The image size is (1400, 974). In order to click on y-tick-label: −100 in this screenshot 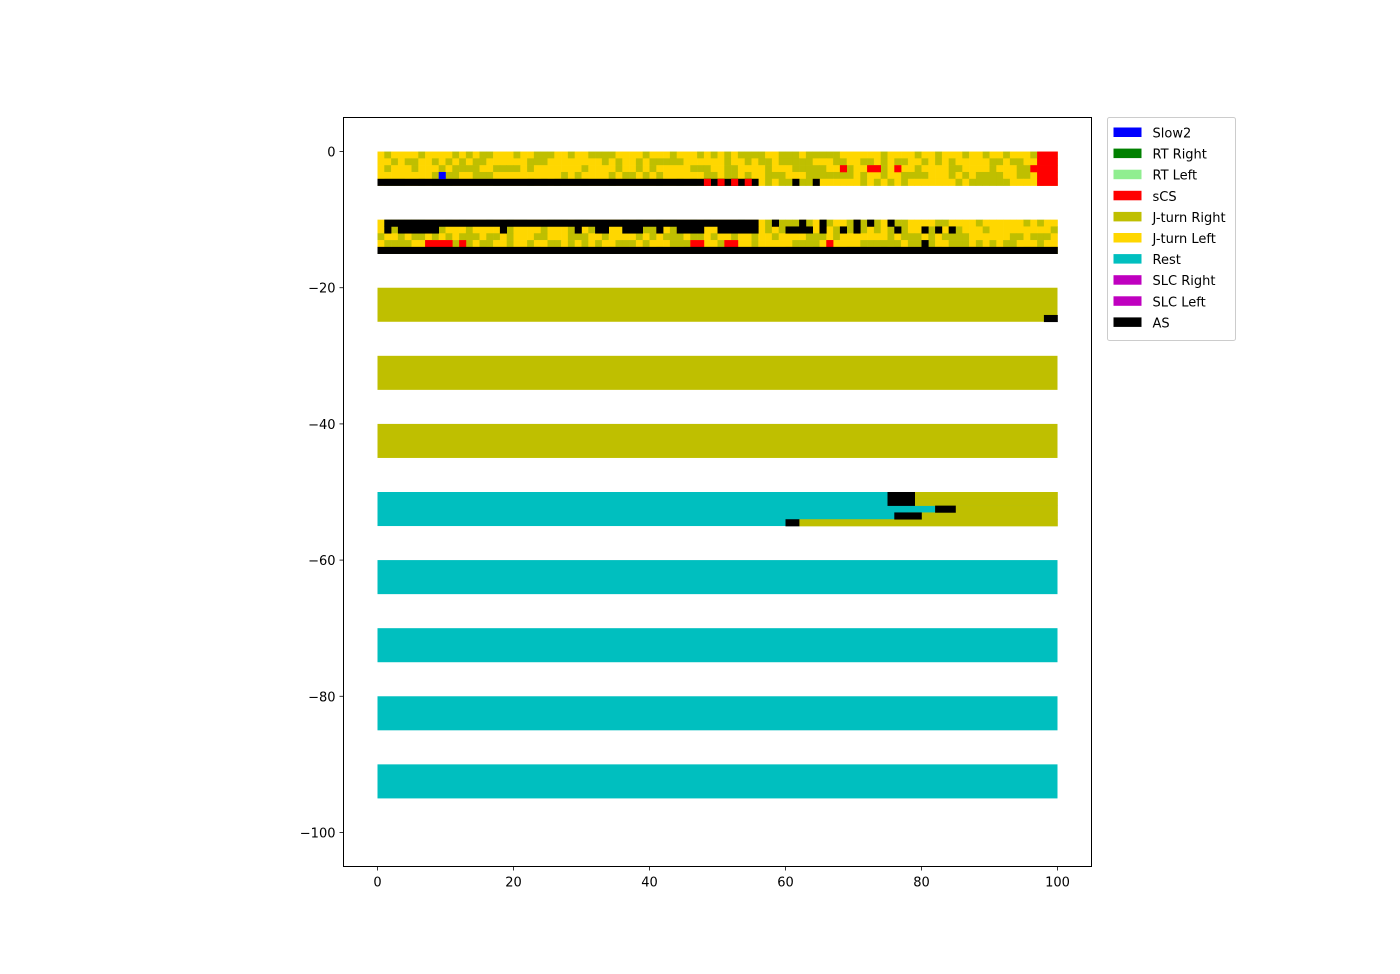, I will do `click(318, 833)`.